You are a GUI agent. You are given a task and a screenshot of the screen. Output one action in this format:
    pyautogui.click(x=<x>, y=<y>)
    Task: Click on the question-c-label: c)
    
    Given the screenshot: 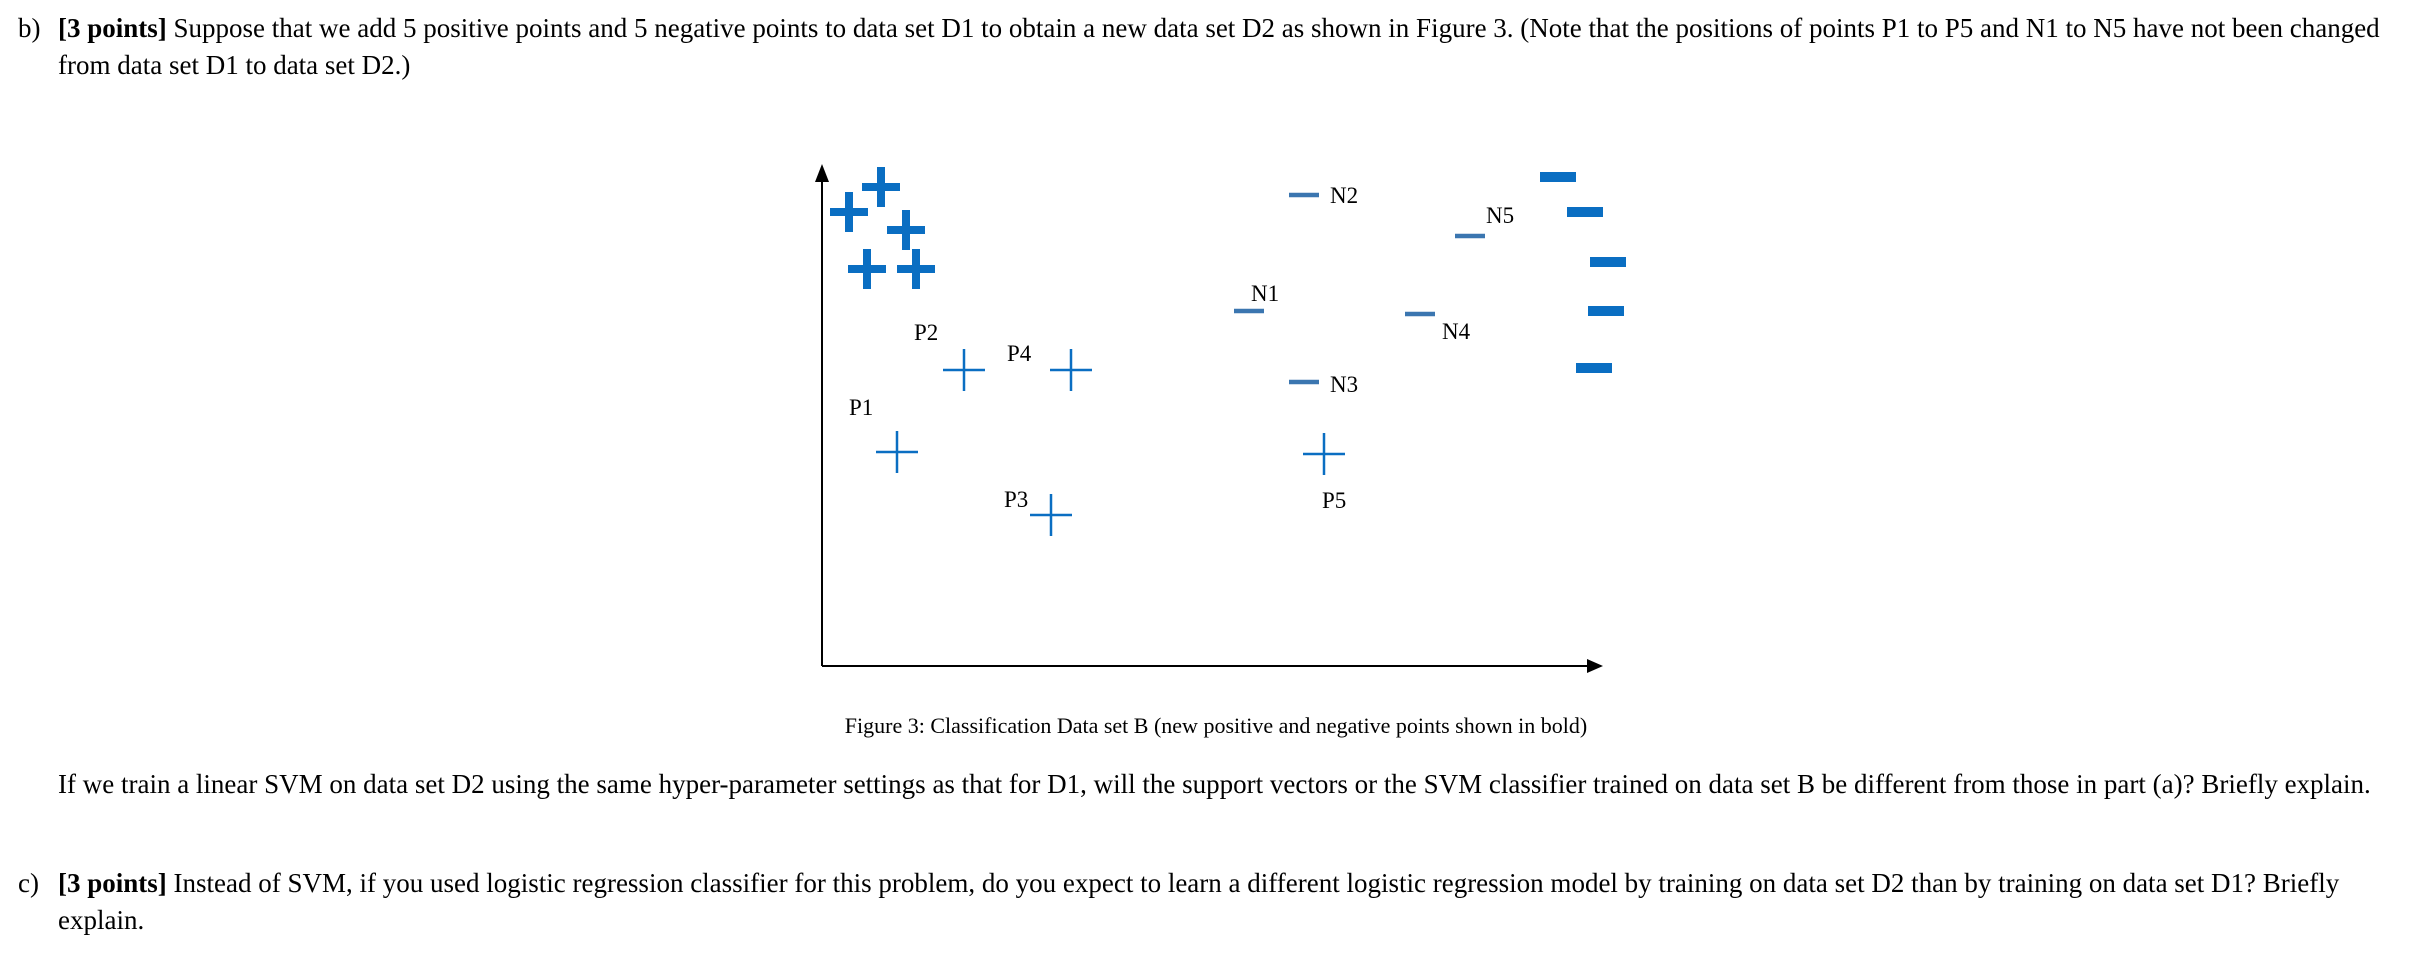 What is the action you would take?
    pyautogui.click(x=28, y=883)
    